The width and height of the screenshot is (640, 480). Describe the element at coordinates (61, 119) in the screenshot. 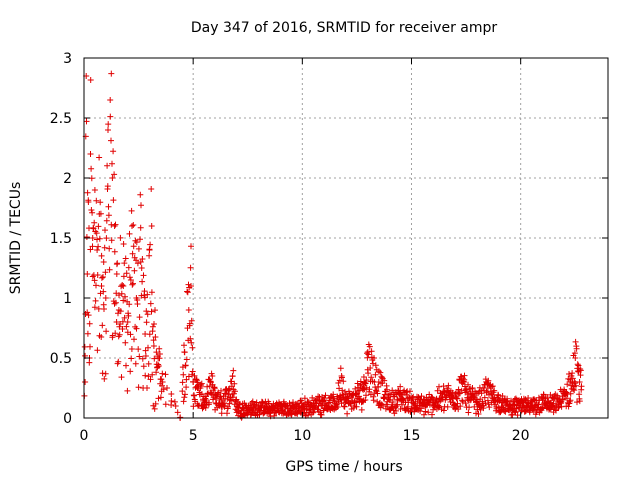

I see `y-tick-label: 2.5` at that location.